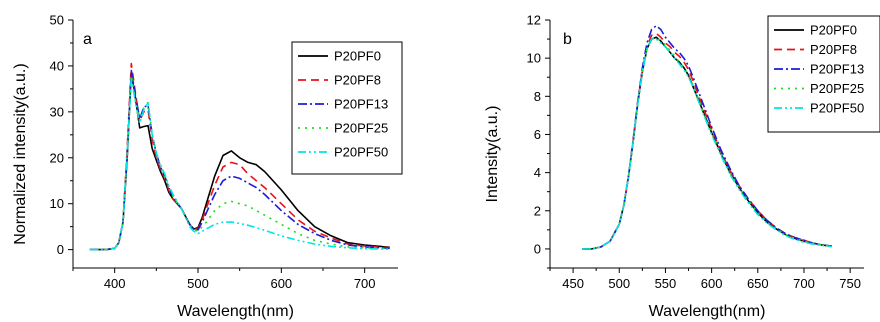 Image resolution: width=880 pixels, height=322 pixels. Describe the element at coordinates (537, 96) in the screenshot. I see `y-tick-label: 8` at that location.